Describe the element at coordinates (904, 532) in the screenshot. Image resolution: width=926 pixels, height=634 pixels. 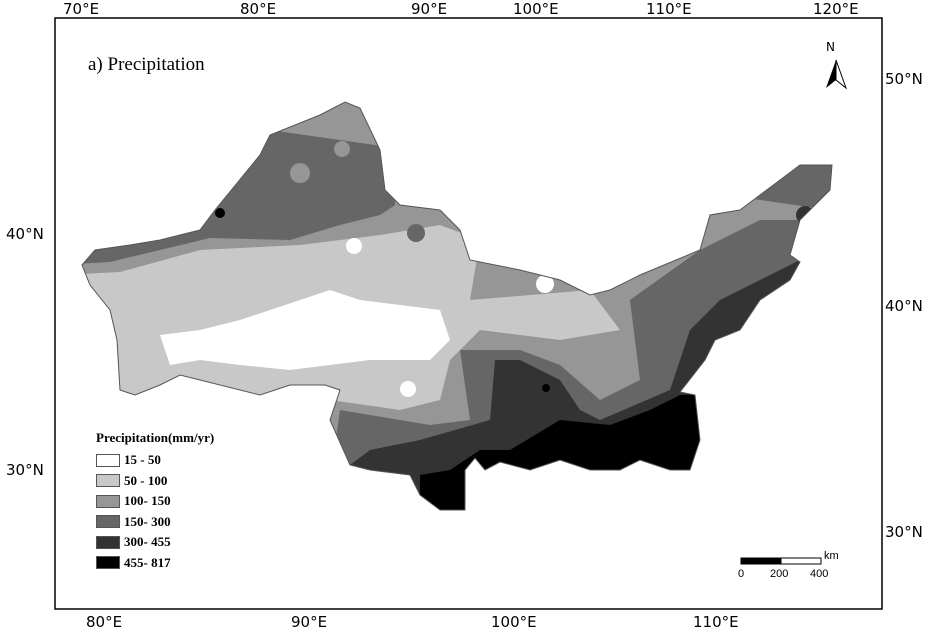
I see `lat-label-right: 30°N` at that location.